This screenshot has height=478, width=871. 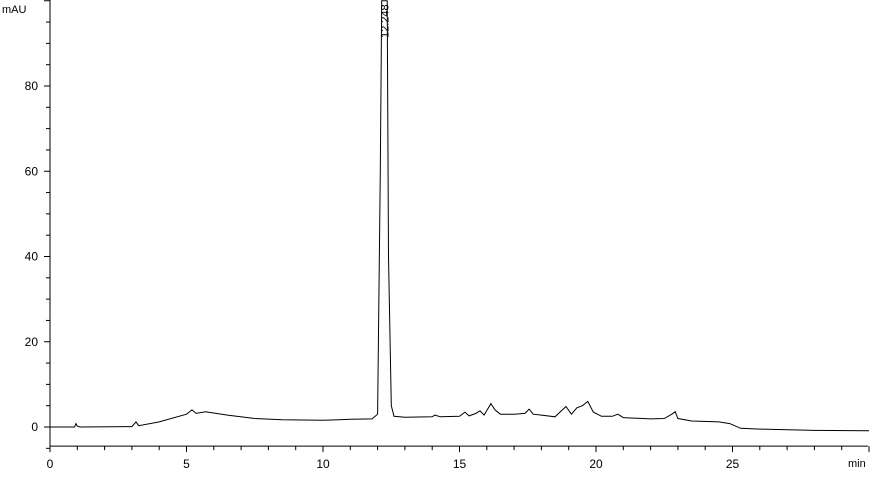 I want to click on x-tick-label: 10, so click(x=323, y=464).